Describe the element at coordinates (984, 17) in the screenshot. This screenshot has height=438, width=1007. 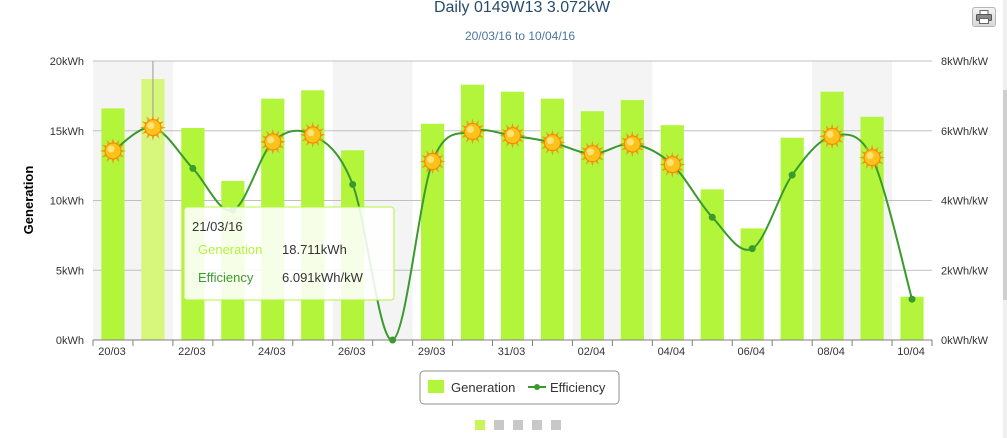
I see `print-button` at that location.